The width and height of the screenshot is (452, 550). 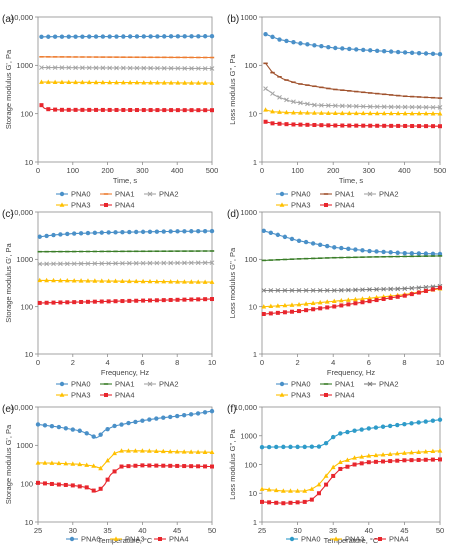 What do you see at coordinates (142, 530) in the screenshot?
I see `x-tick-label: 40` at bounding box center [142, 530].